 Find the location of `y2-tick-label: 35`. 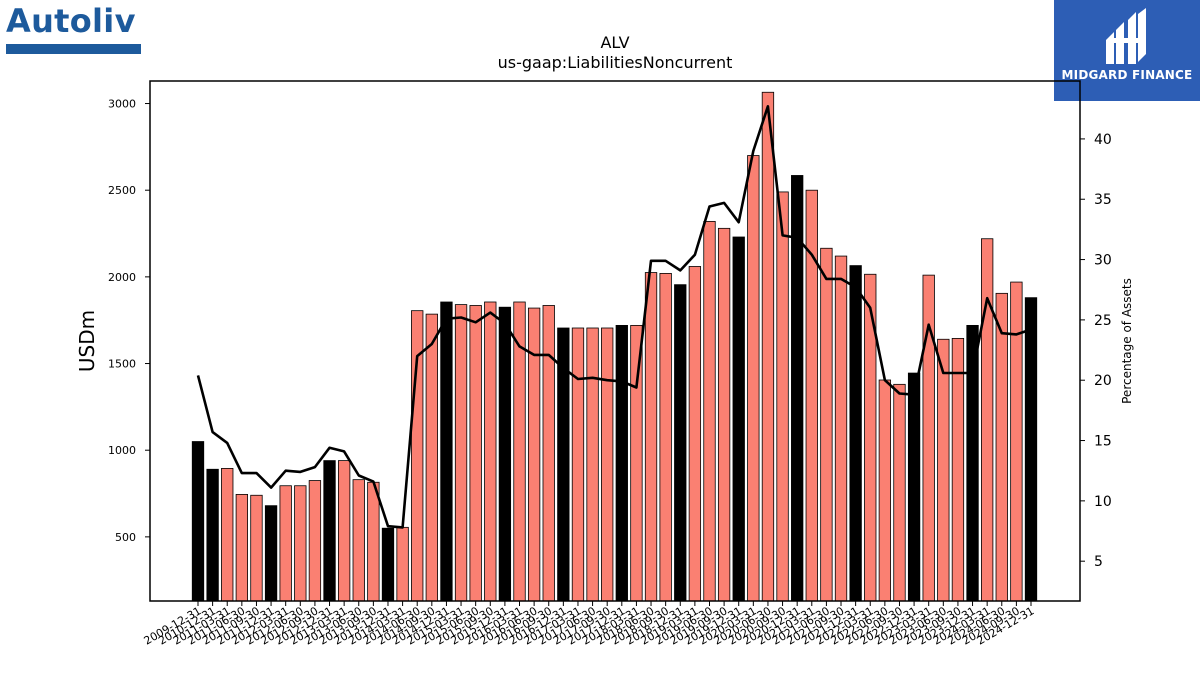

y2-tick-label: 35 is located at coordinates (1103, 200).